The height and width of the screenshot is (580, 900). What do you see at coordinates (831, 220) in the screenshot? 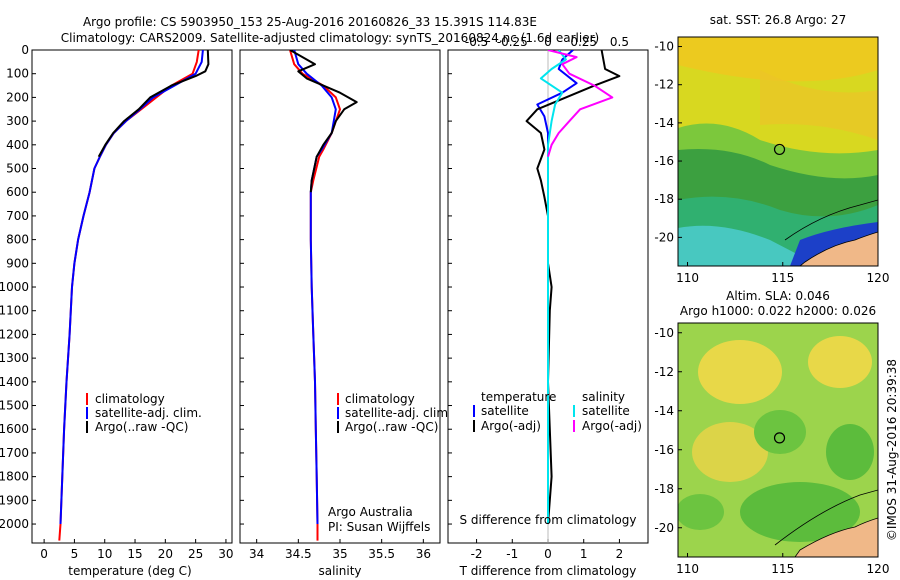
I see `sst-bathymetry-contour` at bounding box center [831, 220].